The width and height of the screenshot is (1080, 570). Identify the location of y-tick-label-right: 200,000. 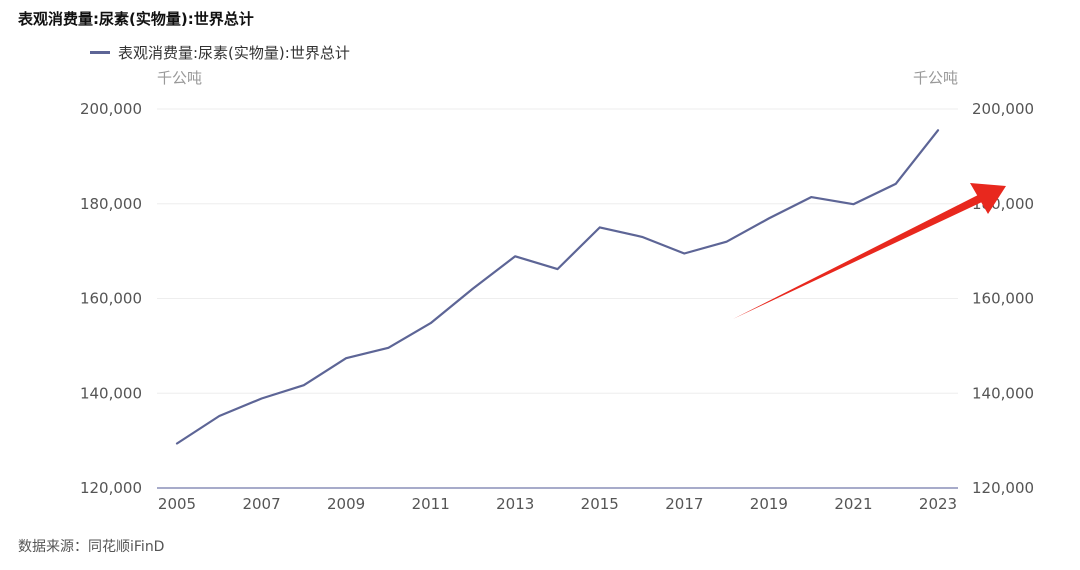
(1003, 109).